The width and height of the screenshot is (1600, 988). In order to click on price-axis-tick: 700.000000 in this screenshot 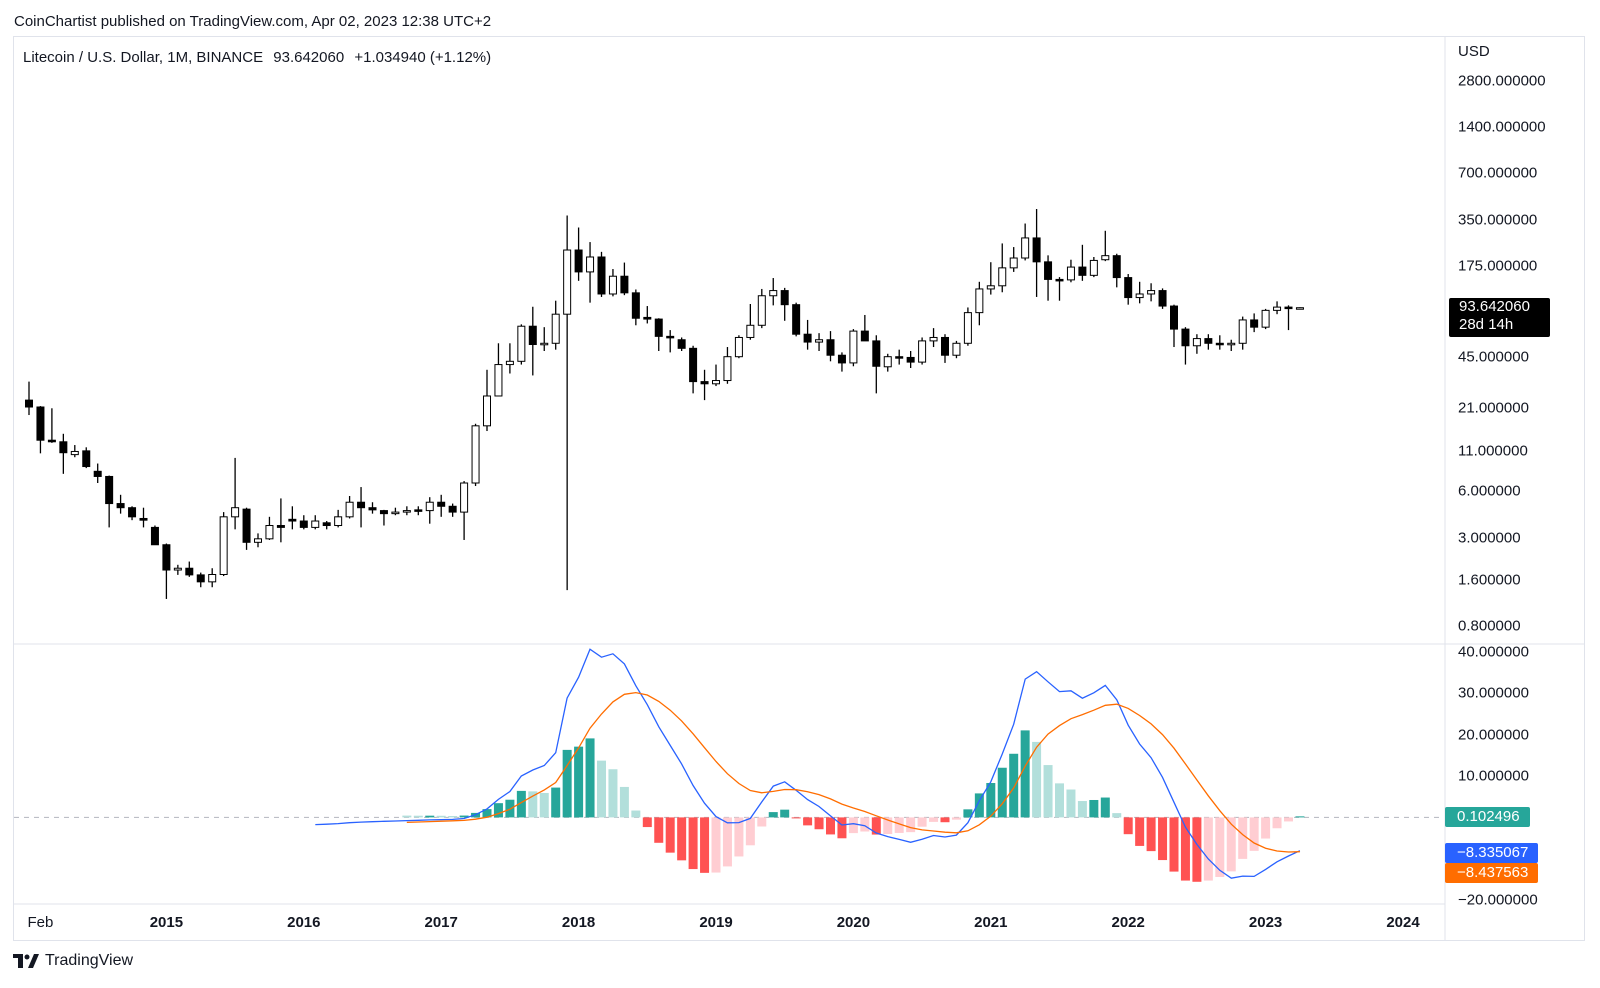, I will do `click(1498, 173)`.